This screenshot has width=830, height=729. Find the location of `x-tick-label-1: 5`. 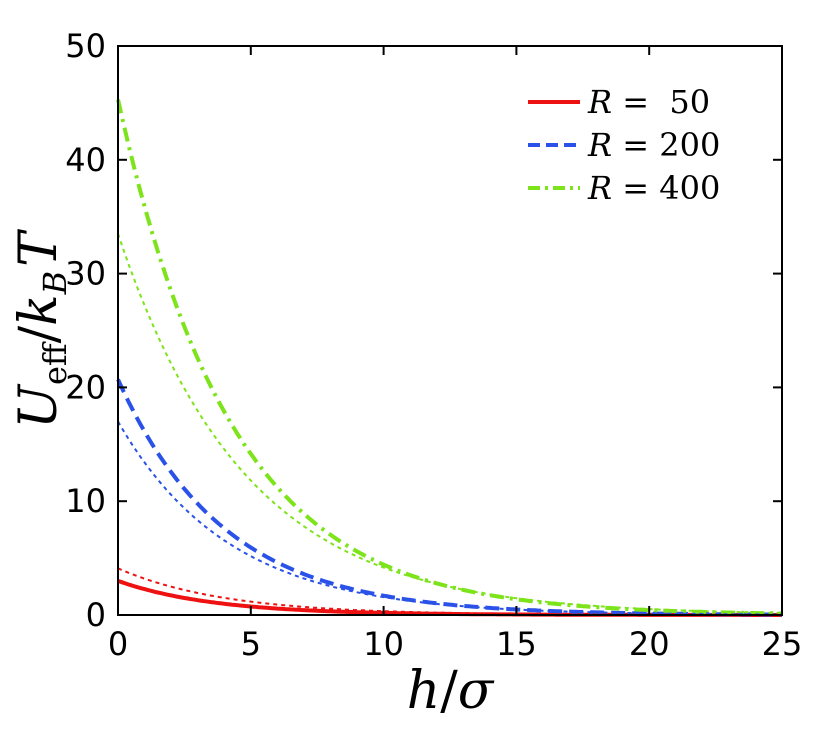

x-tick-label-1: 5 is located at coordinates (251, 644).